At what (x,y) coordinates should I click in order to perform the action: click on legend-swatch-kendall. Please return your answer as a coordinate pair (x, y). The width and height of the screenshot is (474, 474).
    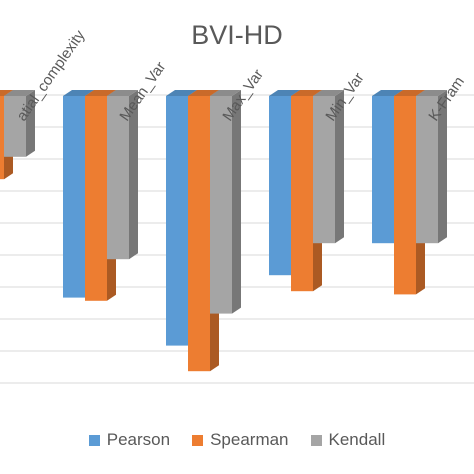
    Looking at the image, I should click on (316, 440).